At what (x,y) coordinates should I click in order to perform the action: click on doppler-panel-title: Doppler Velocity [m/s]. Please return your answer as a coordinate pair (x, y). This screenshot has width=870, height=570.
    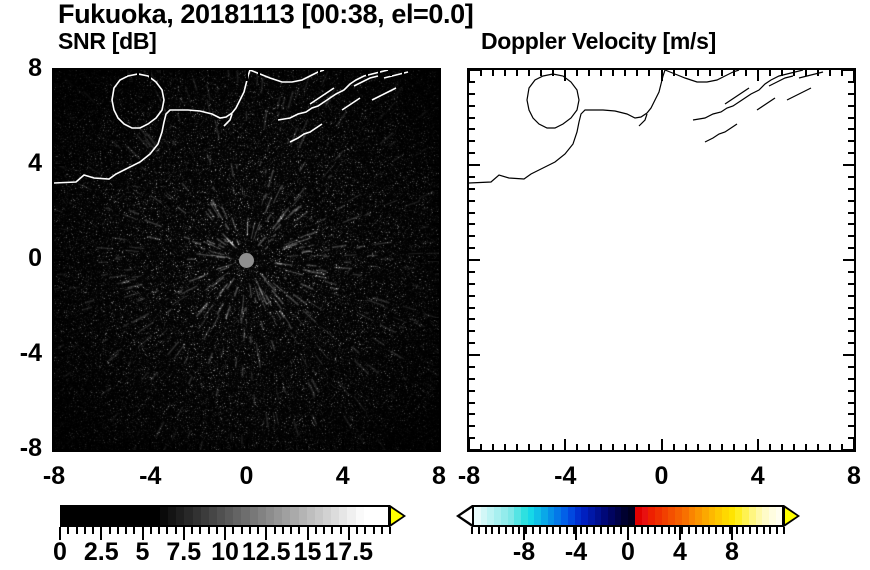
    Looking at the image, I should click on (598, 41).